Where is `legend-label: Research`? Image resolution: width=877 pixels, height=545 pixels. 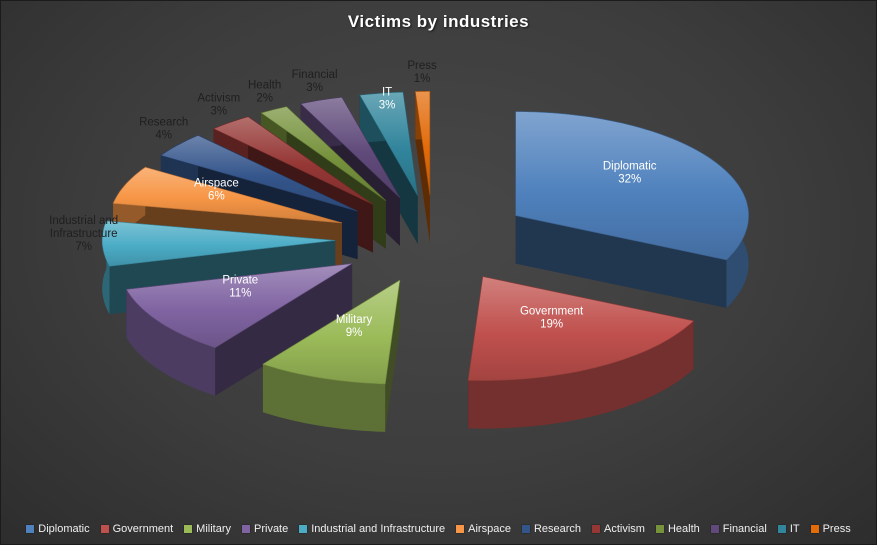 legend-label: Research is located at coordinates (557, 529).